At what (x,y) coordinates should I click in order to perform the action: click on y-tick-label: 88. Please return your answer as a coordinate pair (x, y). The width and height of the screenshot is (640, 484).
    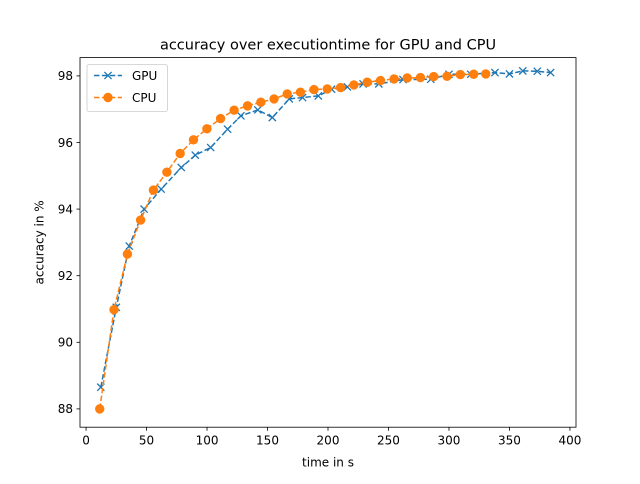
    Looking at the image, I should click on (65, 409).